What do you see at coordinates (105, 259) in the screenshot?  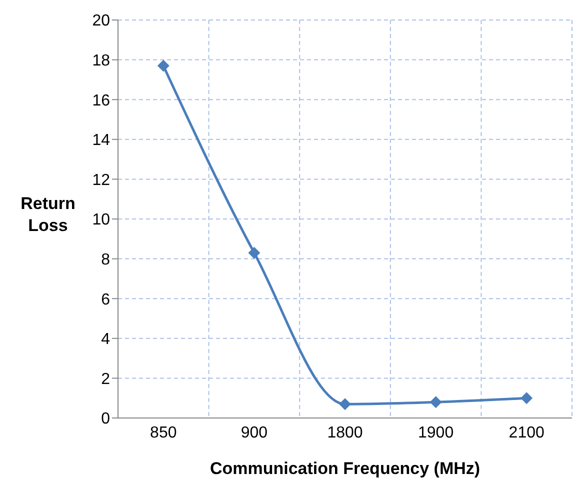 I see `y-tick-label: 8` at bounding box center [105, 259].